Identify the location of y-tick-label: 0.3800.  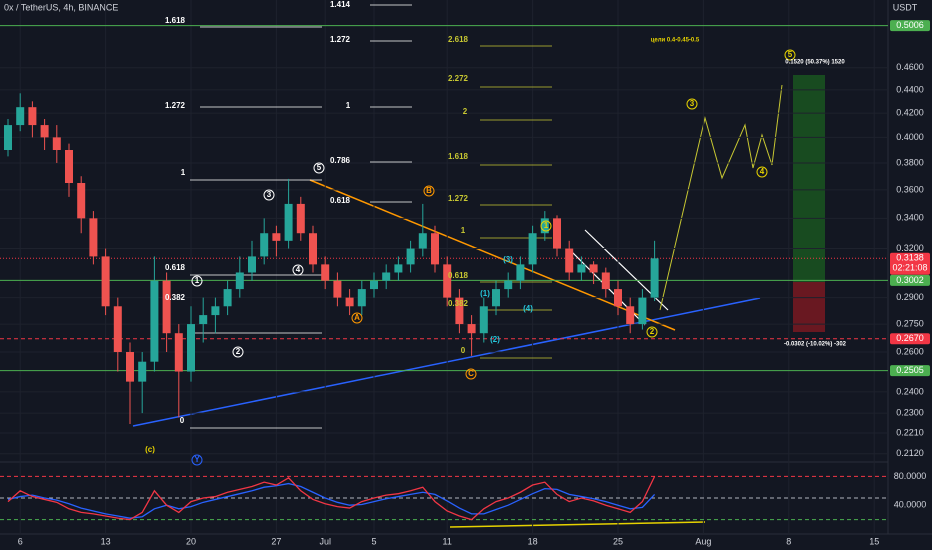
(910, 162).